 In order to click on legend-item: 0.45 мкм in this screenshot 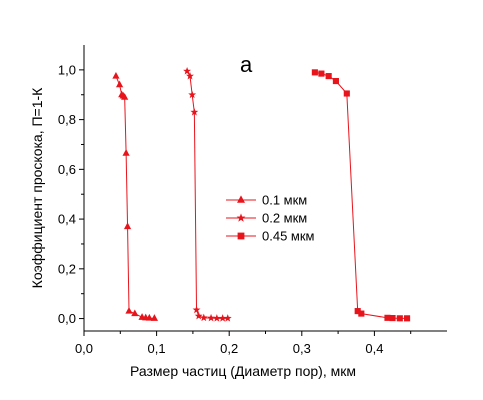, I will do `click(270, 236)`.